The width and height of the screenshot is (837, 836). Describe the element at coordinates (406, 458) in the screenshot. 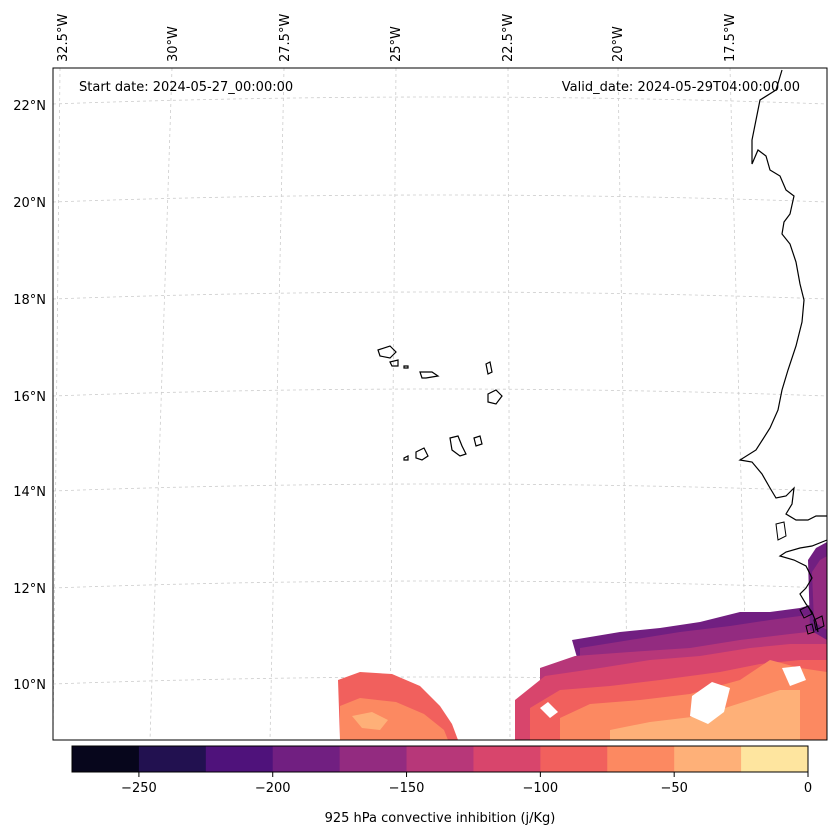

I see `island-brava` at that location.